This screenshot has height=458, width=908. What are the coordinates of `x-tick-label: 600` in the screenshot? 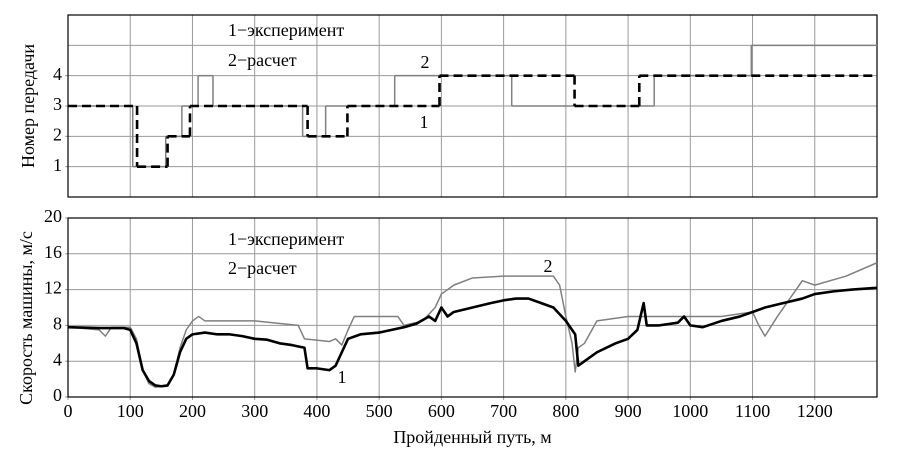 It's located at (441, 411).